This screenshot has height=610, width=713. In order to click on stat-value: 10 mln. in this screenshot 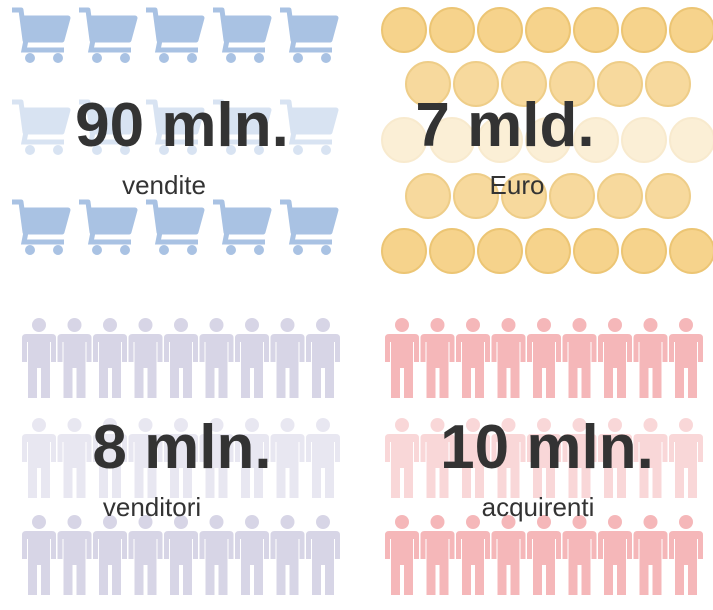, I will do `click(547, 447)`.